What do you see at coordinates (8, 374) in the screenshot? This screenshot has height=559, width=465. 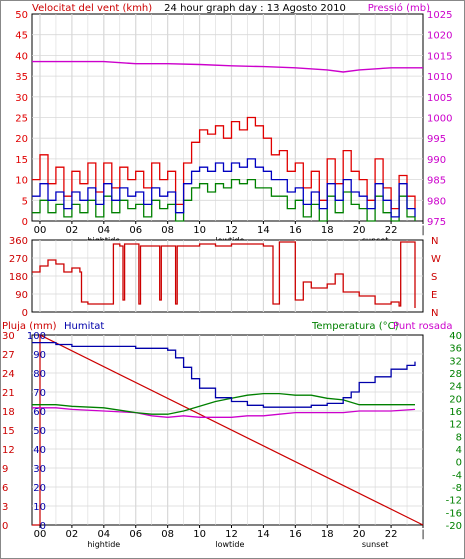 I see `rain-tick-label: 24` at bounding box center [8, 374].